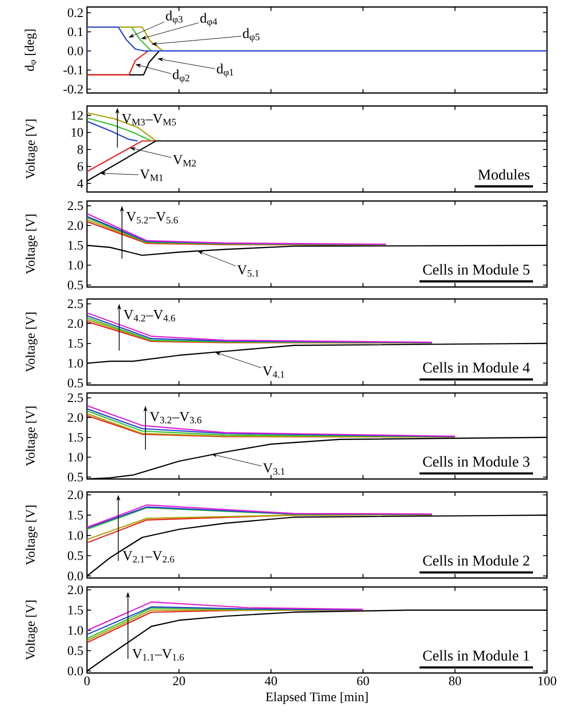  Describe the element at coordinates (504, 174) in the screenshot. I see `text: Modules` at that location.